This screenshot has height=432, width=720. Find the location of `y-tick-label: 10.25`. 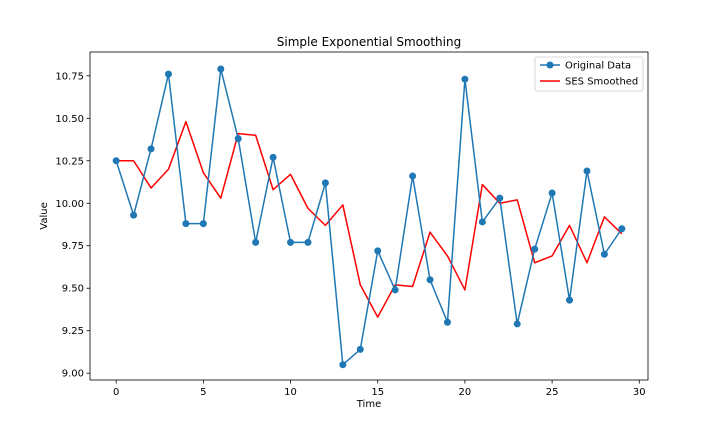

y-tick-label: 10.25 is located at coordinates (69, 161).